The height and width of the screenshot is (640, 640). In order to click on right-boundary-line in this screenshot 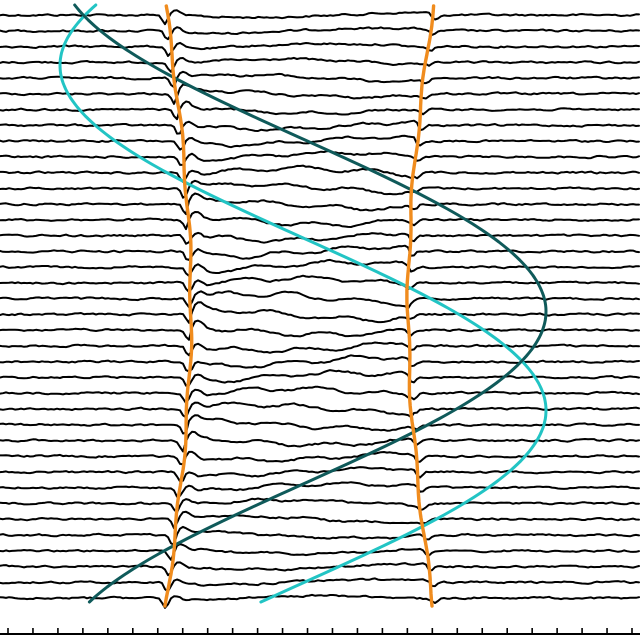, I will do `click(420, 306)`.